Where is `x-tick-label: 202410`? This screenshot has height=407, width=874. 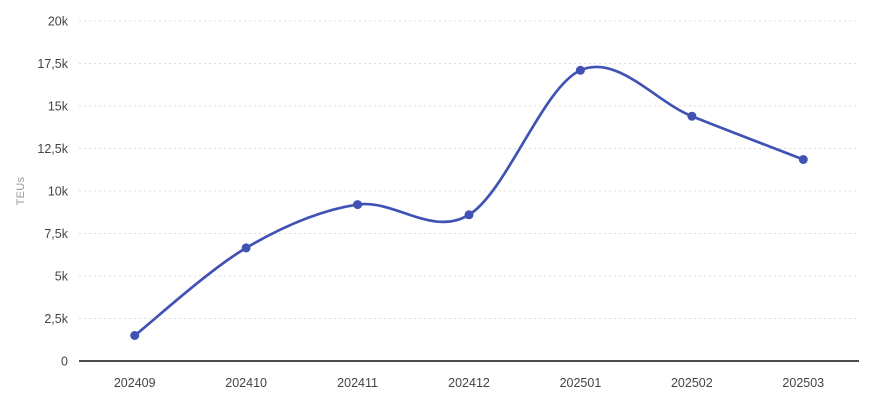 x-tick-label: 202410 is located at coordinates (246, 383).